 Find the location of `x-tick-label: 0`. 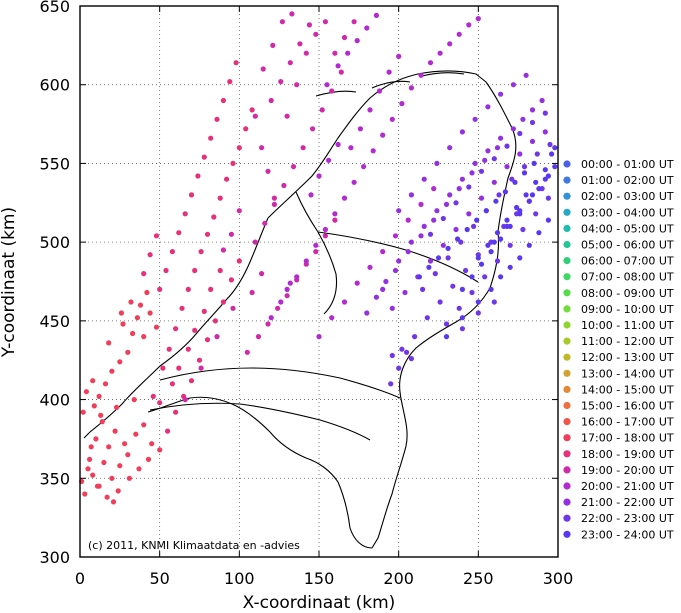

x-tick-label: 0 is located at coordinates (80, 578).